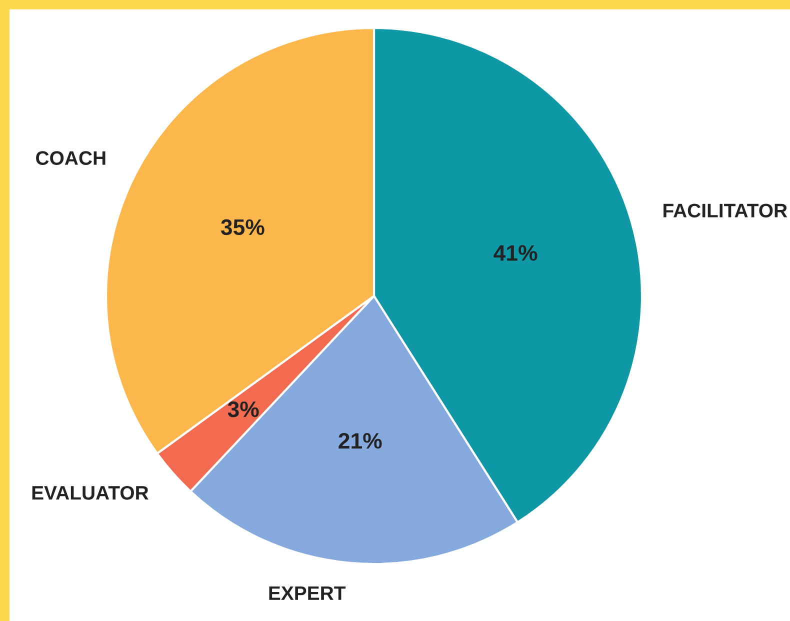 This screenshot has height=621, width=790. What do you see at coordinates (516, 253) in the screenshot?
I see `data-label: 41%` at bounding box center [516, 253].